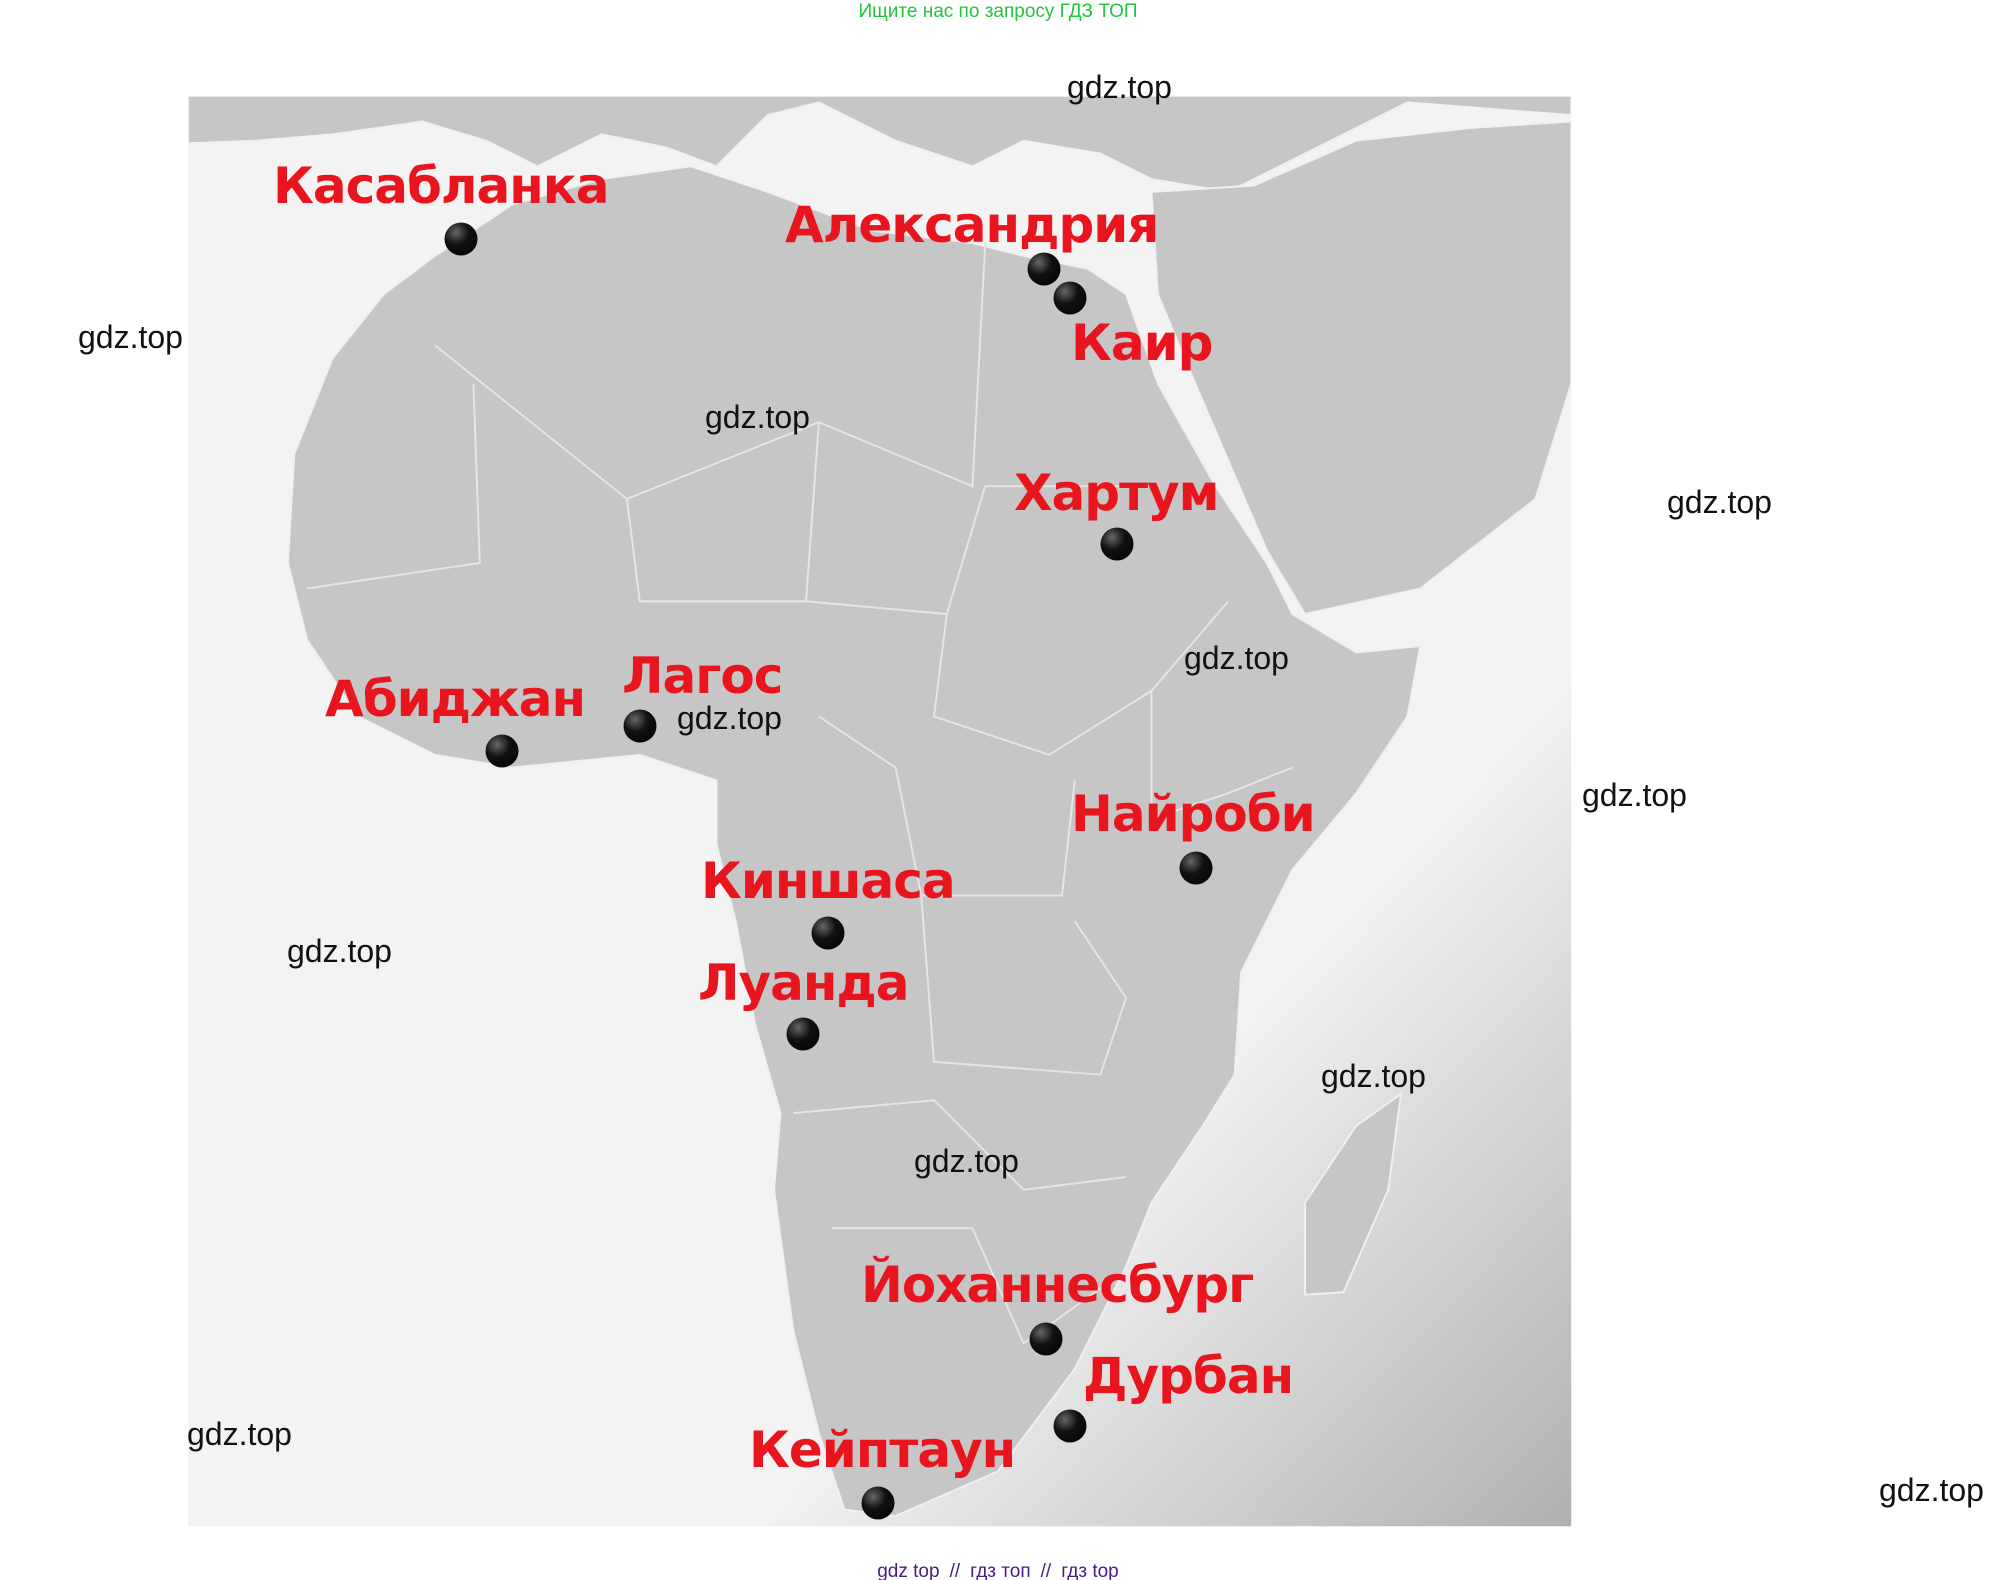 The width and height of the screenshot is (1996, 1580). Describe the element at coordinates (828, 933) in the screenshot. I see `city-marker-kinshasa` at that location.